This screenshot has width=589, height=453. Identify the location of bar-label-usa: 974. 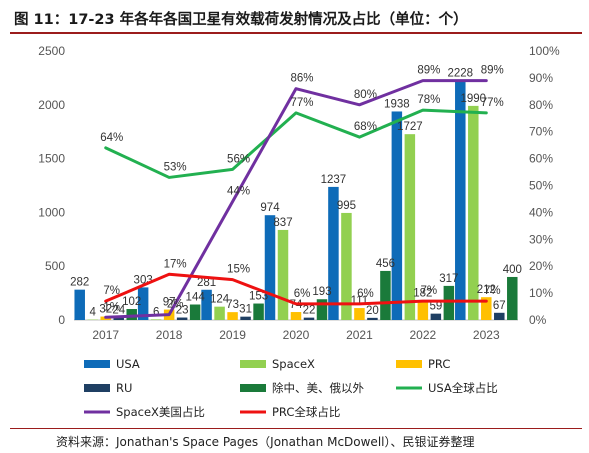
(270, 208).